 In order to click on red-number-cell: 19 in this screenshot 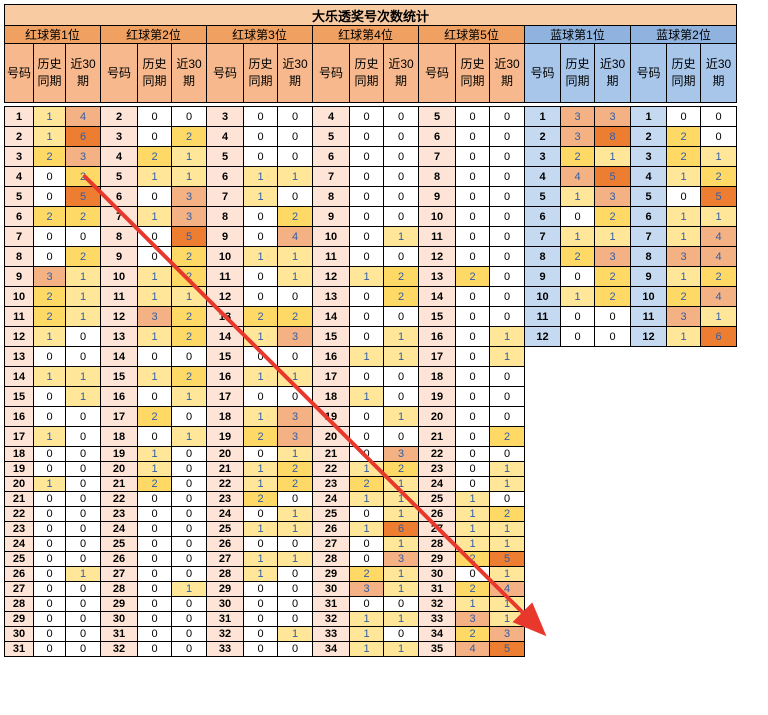, I will do `click(225, 436)`.